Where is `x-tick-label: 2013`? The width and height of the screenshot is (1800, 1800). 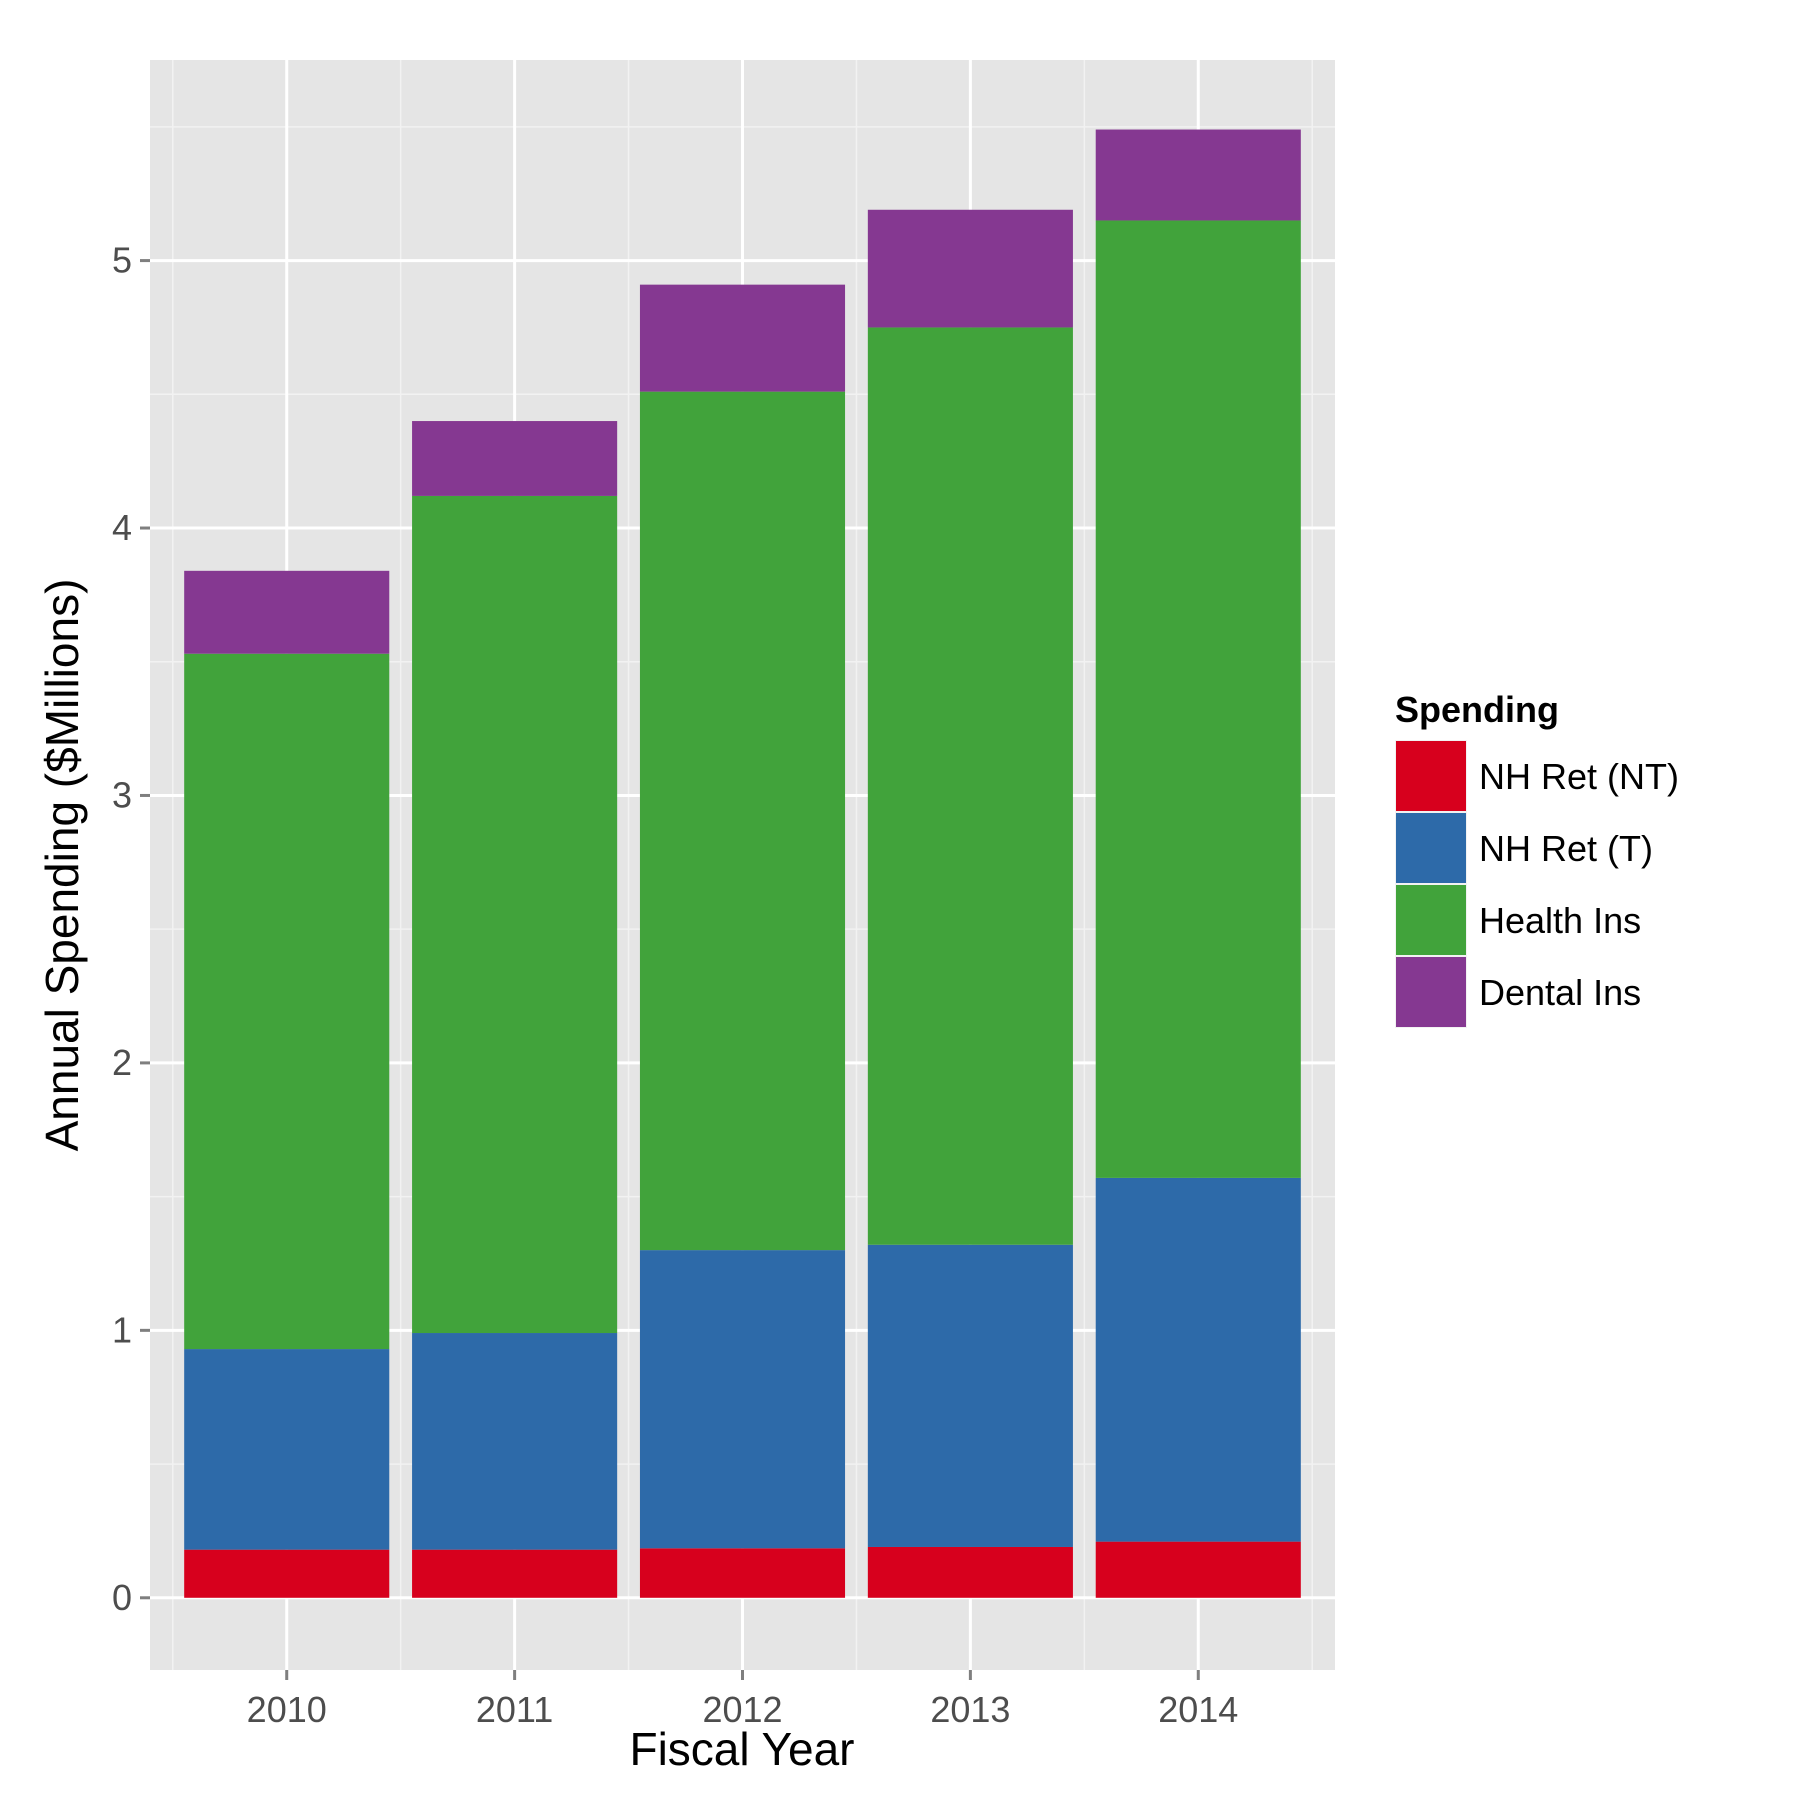
x-tick-label: 2013 is located at coordinates (970, 1709).